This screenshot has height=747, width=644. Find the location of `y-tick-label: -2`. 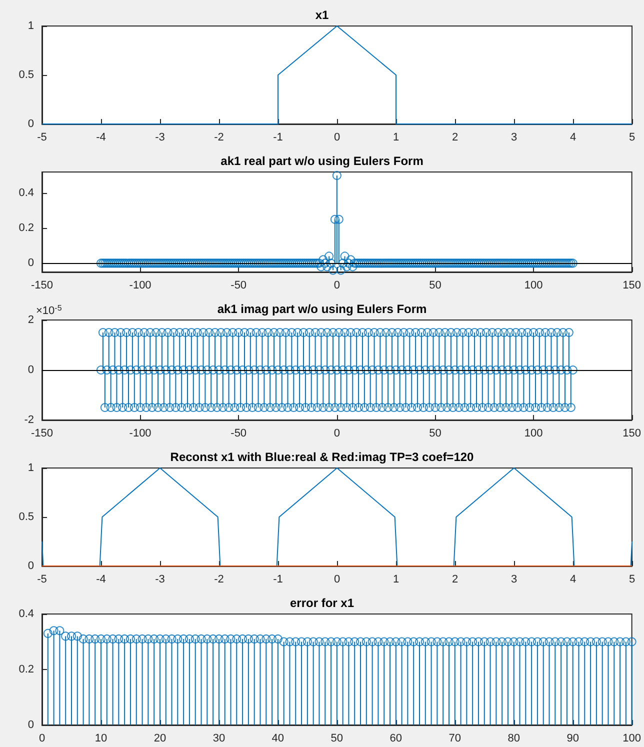

y-tick-label: -2 is located at coordinates (29, 420).